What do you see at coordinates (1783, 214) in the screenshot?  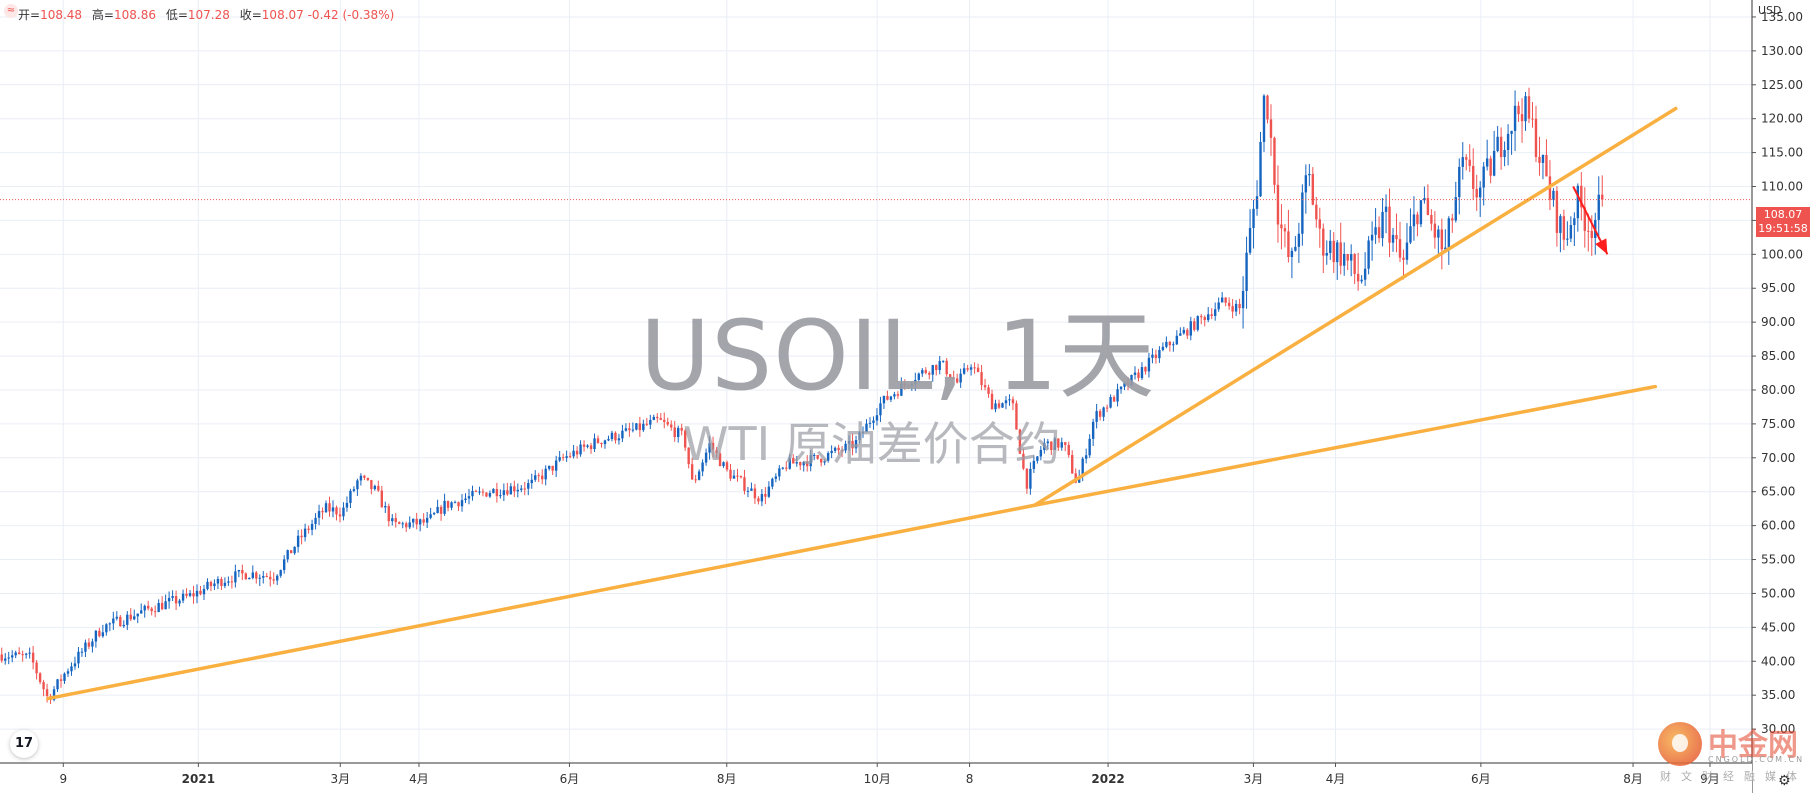 I see `last-price-value: 108.07` at bounding box center [1783, 214].